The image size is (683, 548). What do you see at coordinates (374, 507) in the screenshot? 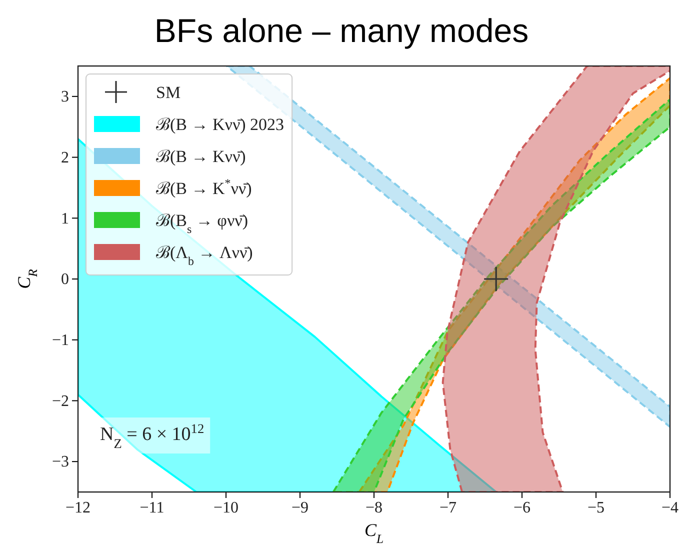
I see `x-tick-label: −8` at bounding box center [374, 507].